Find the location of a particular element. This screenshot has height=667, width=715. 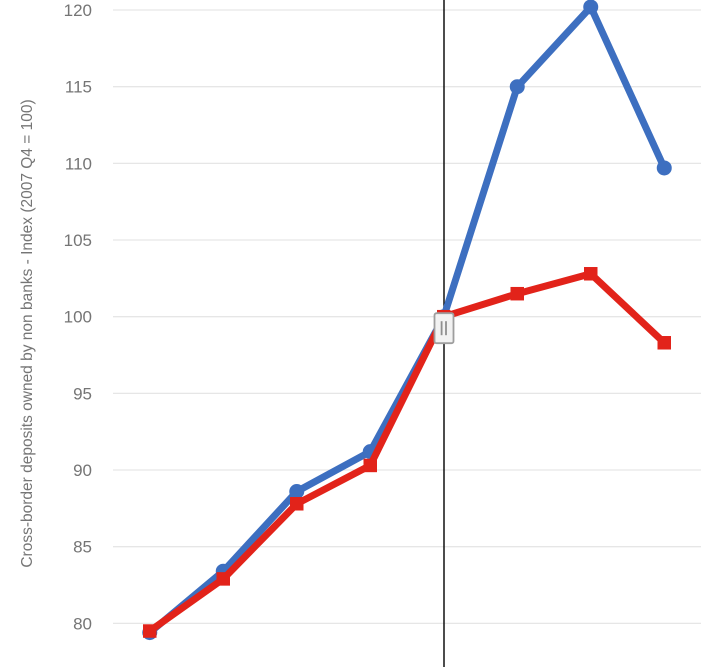

y-tick-label: 110 is located at coordinates (78, 163).